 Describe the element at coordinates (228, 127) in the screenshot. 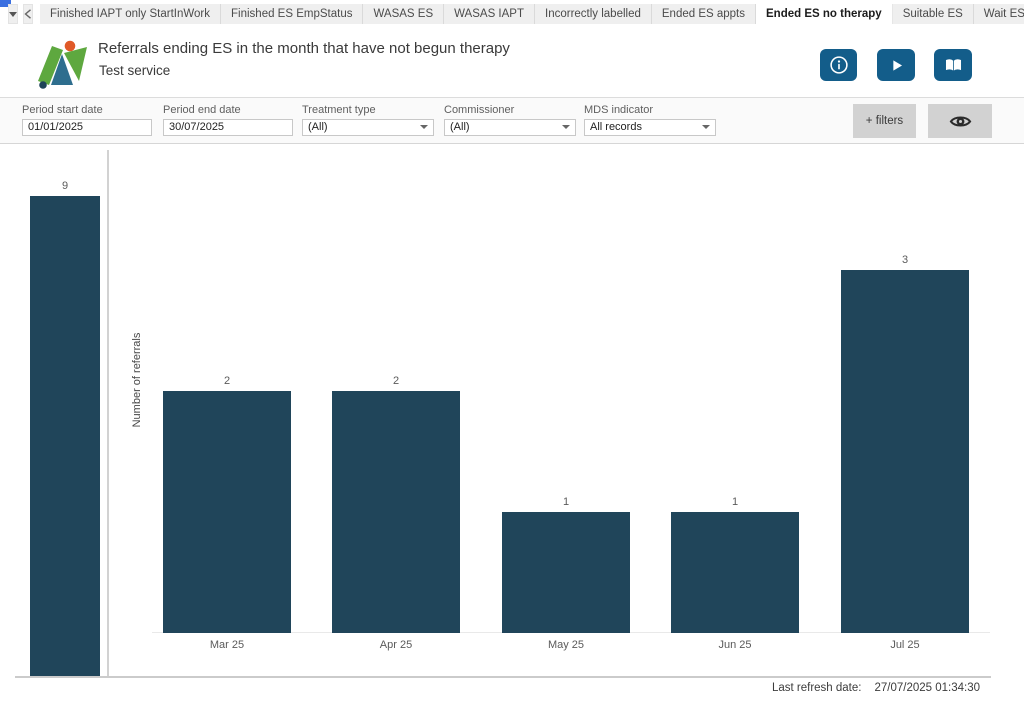

I see `period-end-input: 30/07/2025` at that location.